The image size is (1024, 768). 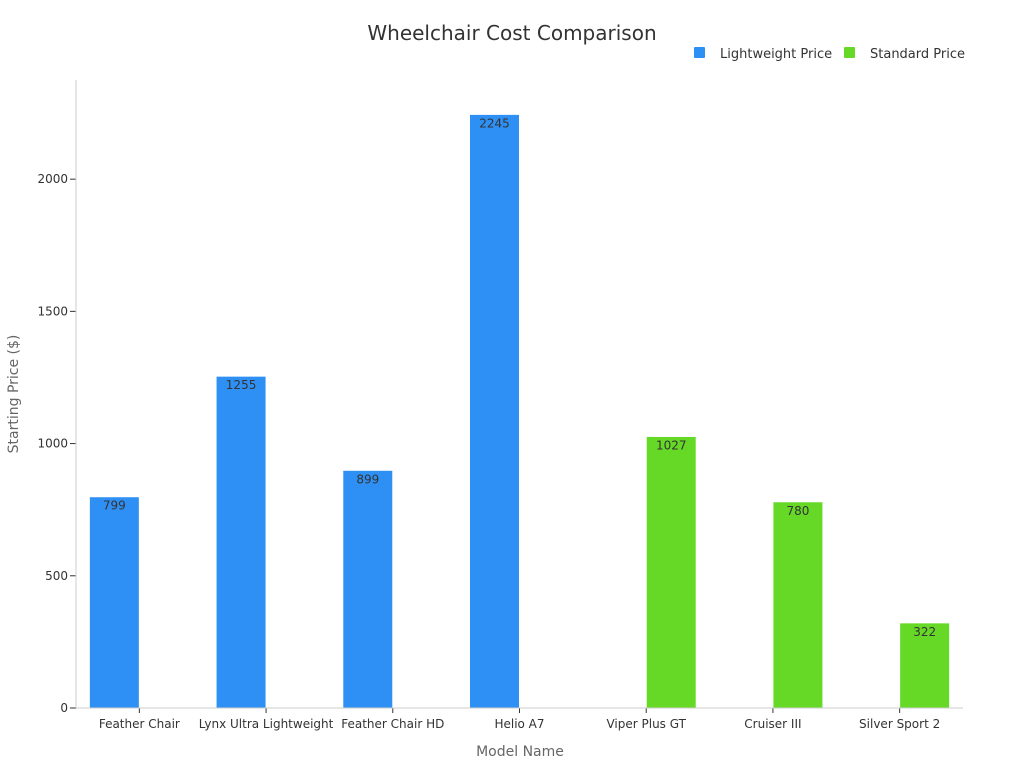 What do you see at coordinates (924, 632) in the screenshot?
I see `bar-value-label: 322` at bounding box center [924, 632].